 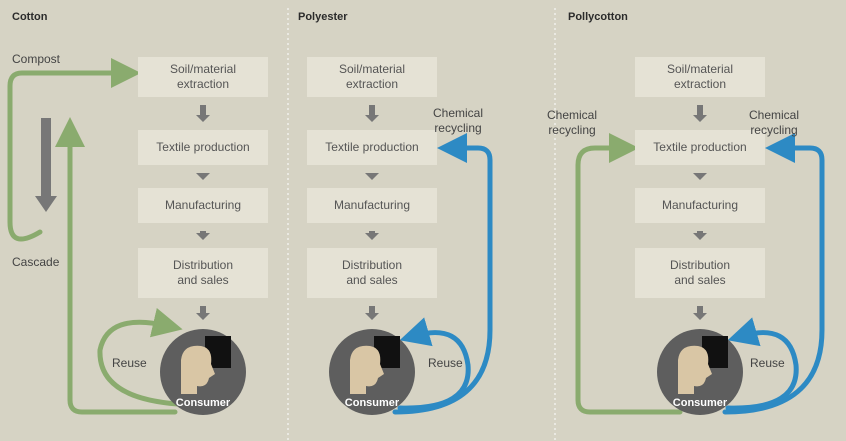 I want to click on compost-arrow, so click(x=74, y=150).